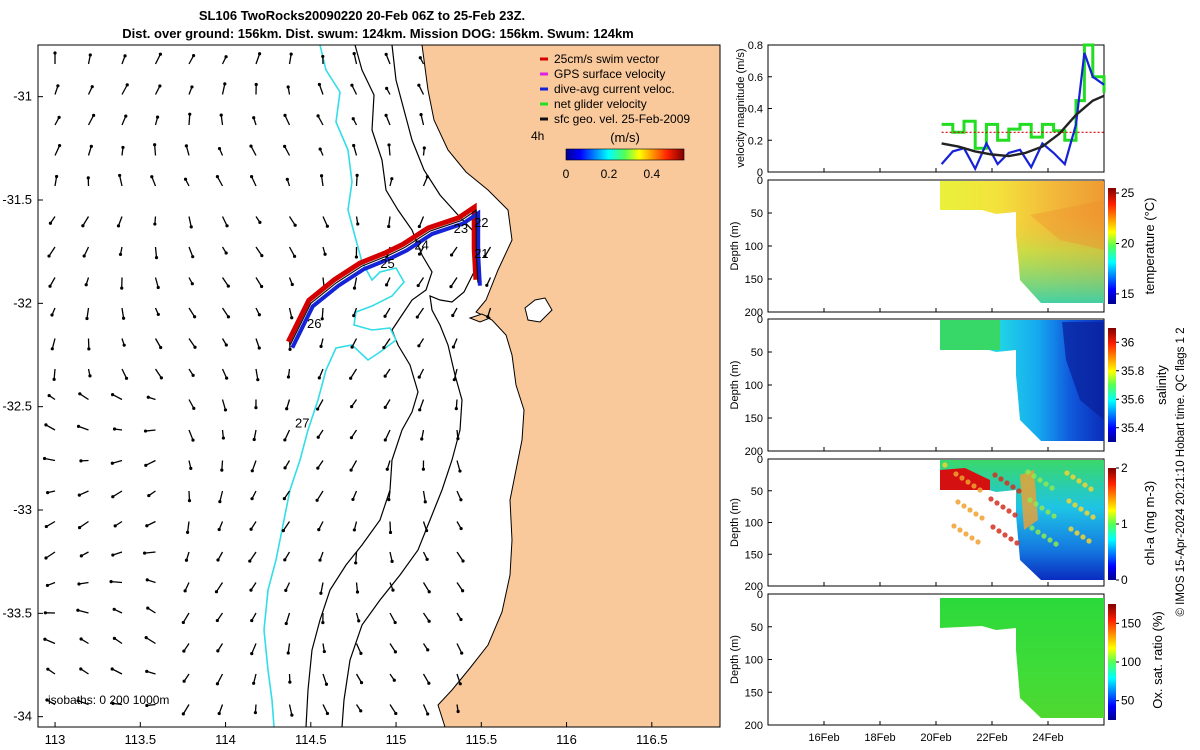 This screenshot has height=750, width=1200. What do you see at coordinates (920, 109) in the screenshot?
I see `velocity-panel: 0 0.2 0.4 0.6 0.8 velocity magnitude (m/s)` at bounding box center [920, 109].